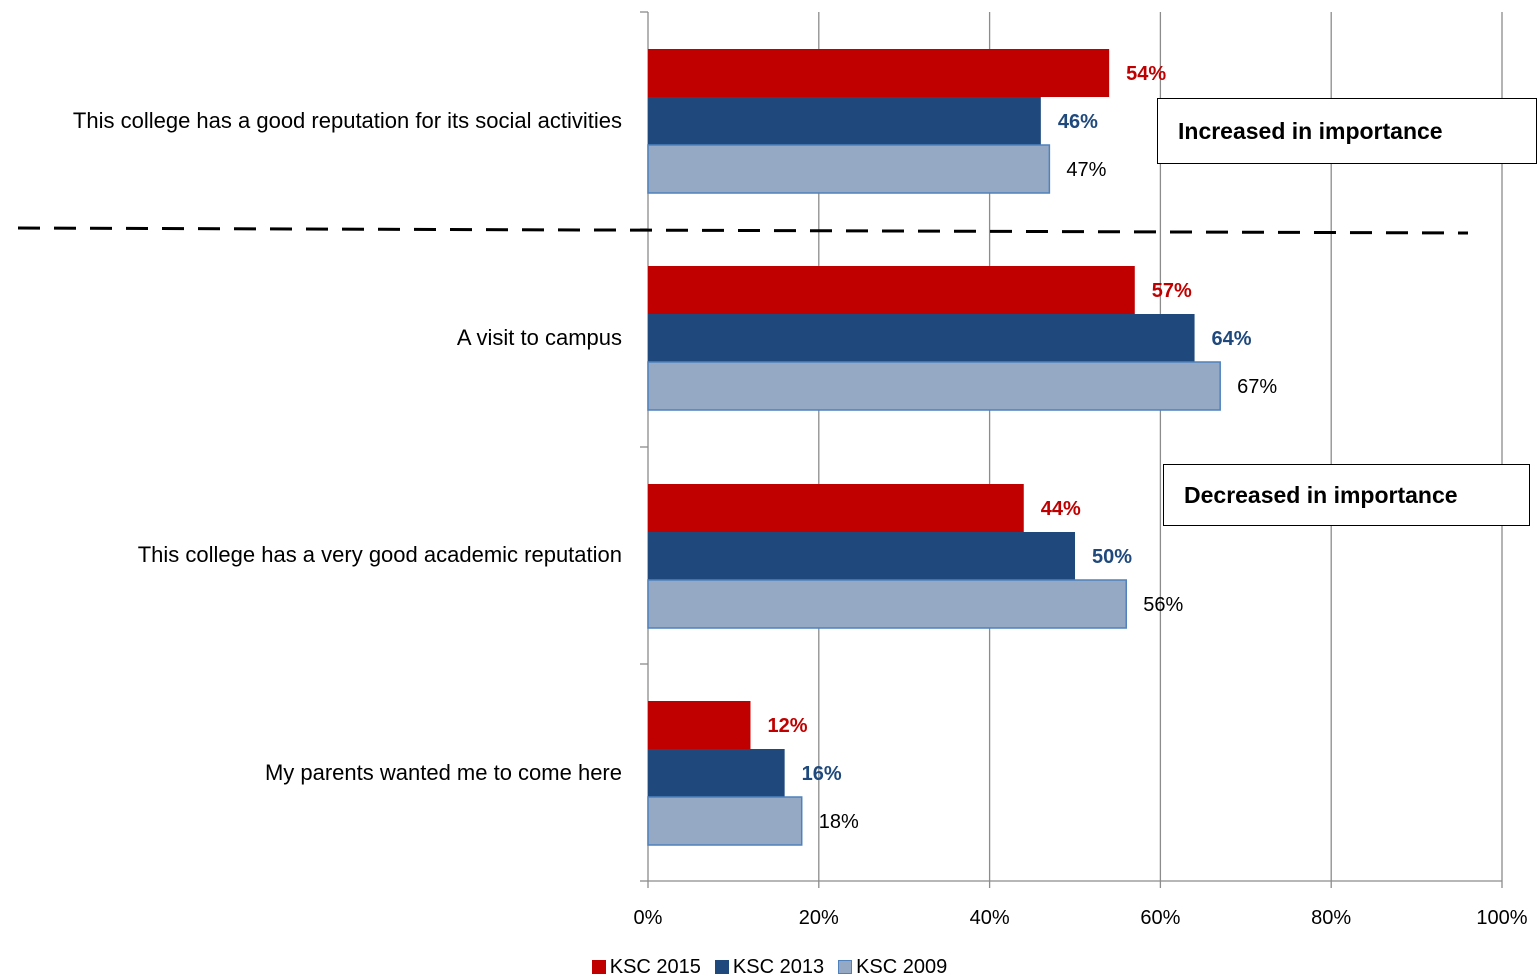  What do you see at coordinates (1501, 918) in the screenshot?
I see `x-tick-label: 100%` at bounding box center [1501, 918].